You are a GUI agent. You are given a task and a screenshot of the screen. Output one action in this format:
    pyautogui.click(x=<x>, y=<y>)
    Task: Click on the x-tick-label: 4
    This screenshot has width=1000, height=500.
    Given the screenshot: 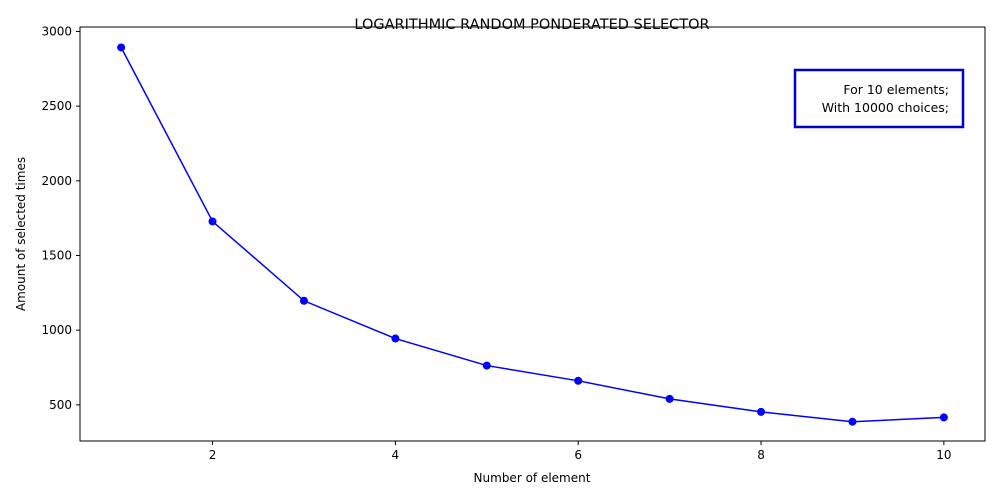 What is the action you would take?
    pyautogui.click(x=396, y=455)
    